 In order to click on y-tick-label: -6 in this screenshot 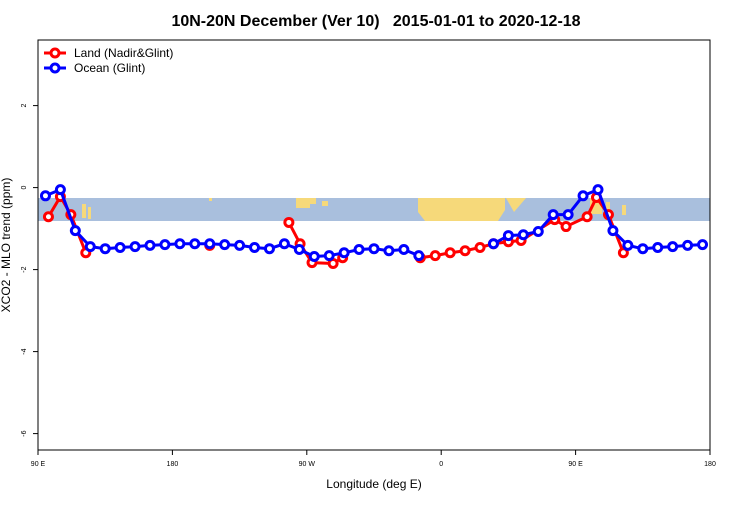, I will do `click(24, 433)`.